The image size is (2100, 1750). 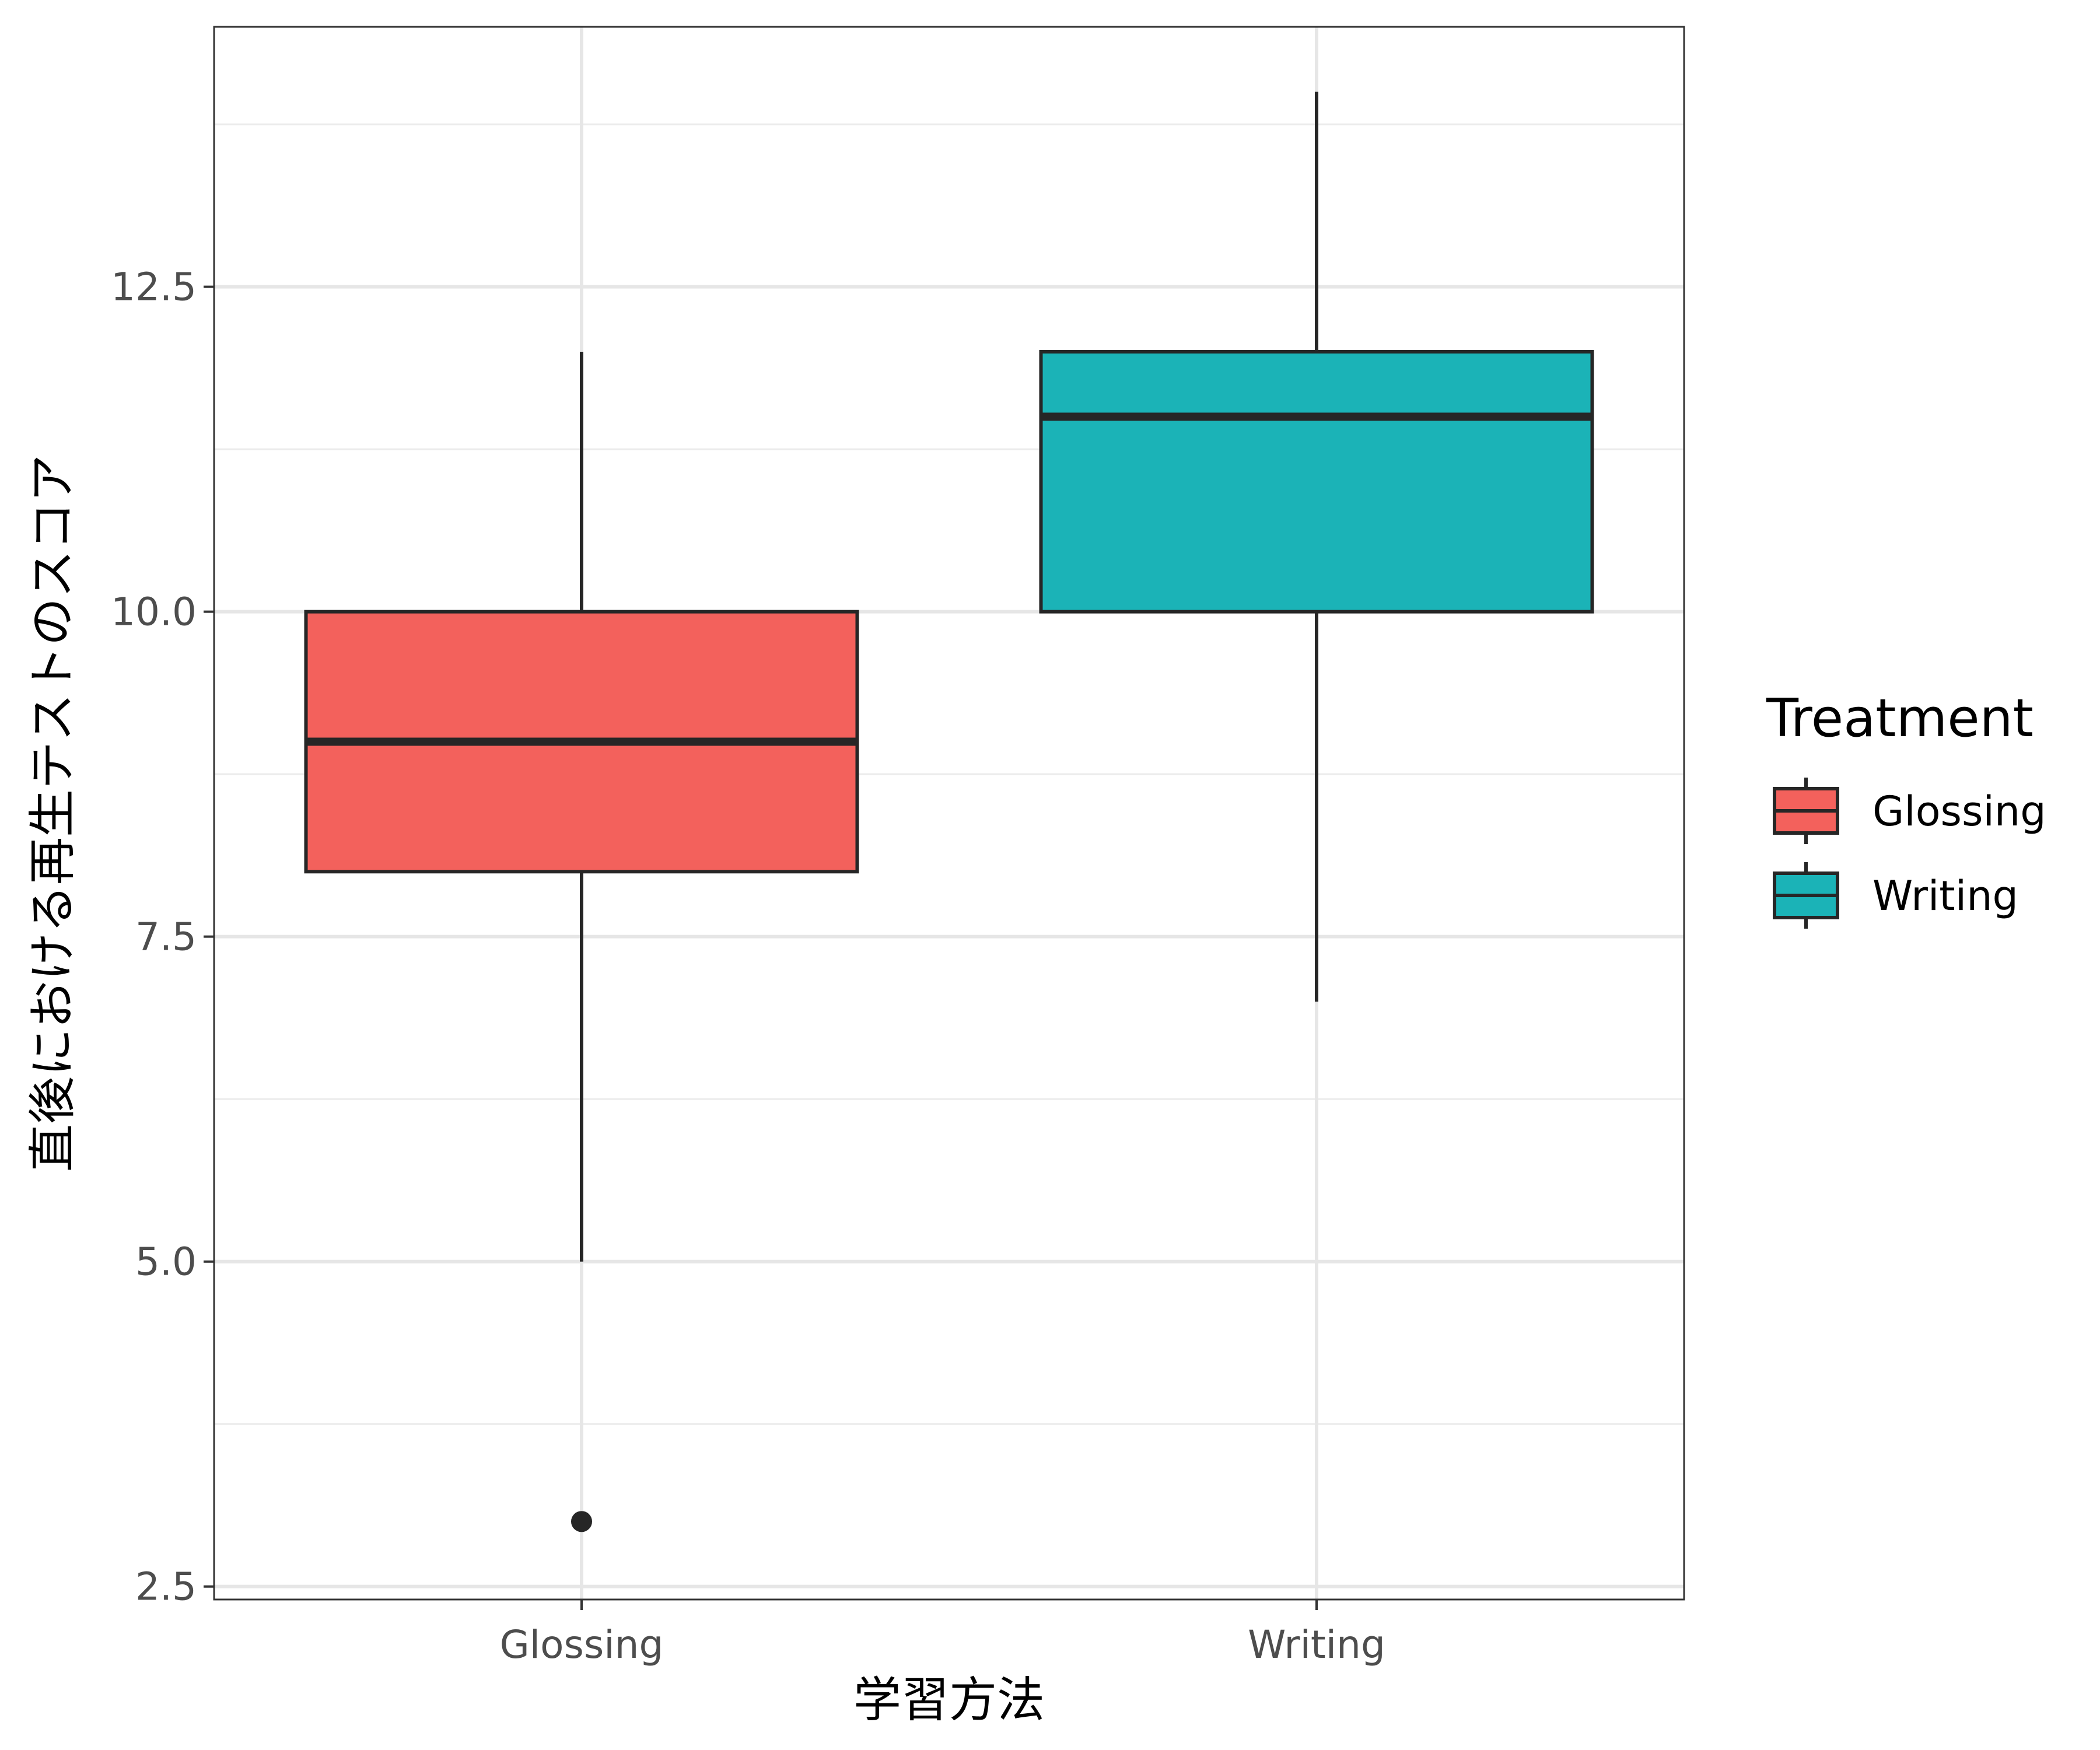 I want to click on legend-label: Writing, so click(x=1945, y=896).